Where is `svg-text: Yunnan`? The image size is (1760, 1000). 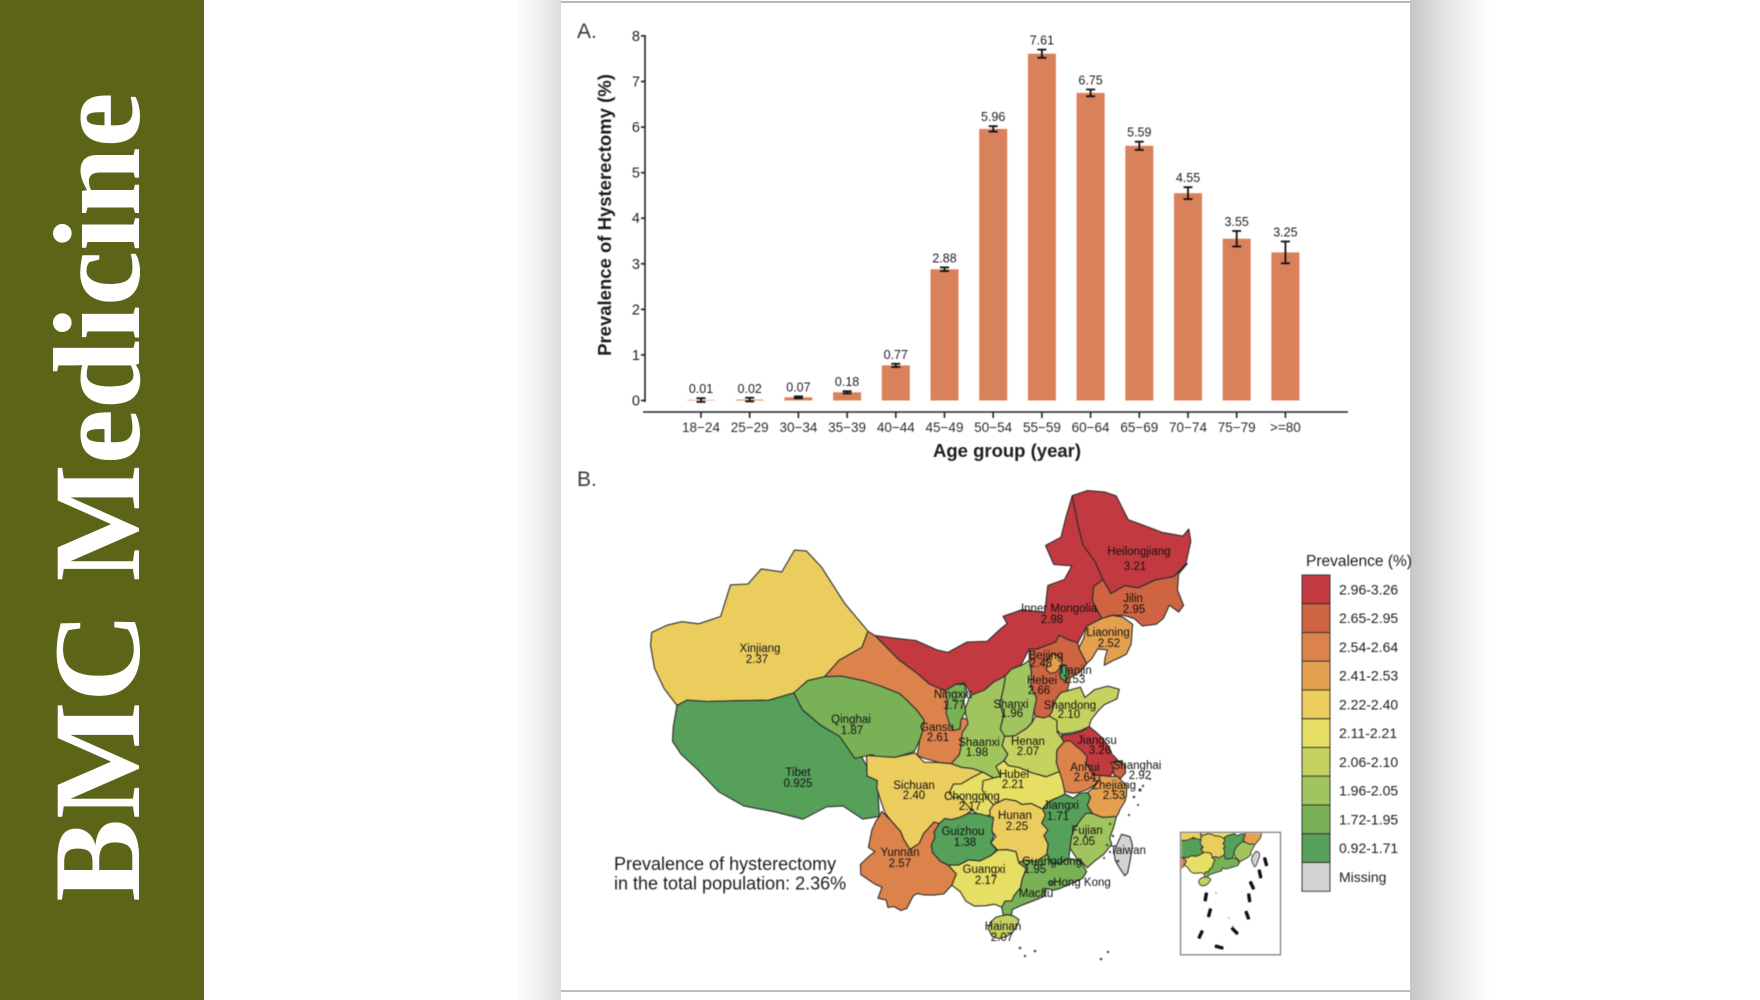 svg-text: Yunnan is located at coordinates (899, 853).